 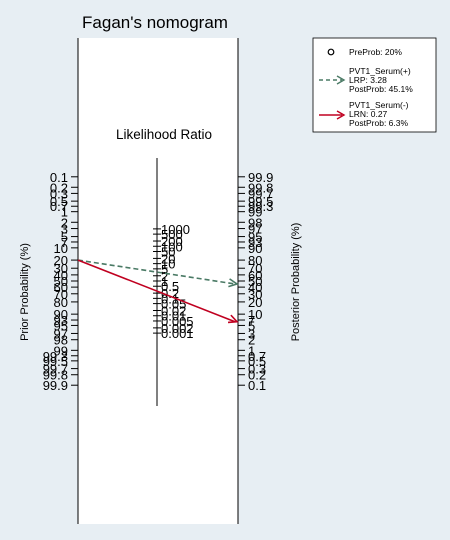 I want to click on left-tick-label: 99.5, so click(x=55, y=361).